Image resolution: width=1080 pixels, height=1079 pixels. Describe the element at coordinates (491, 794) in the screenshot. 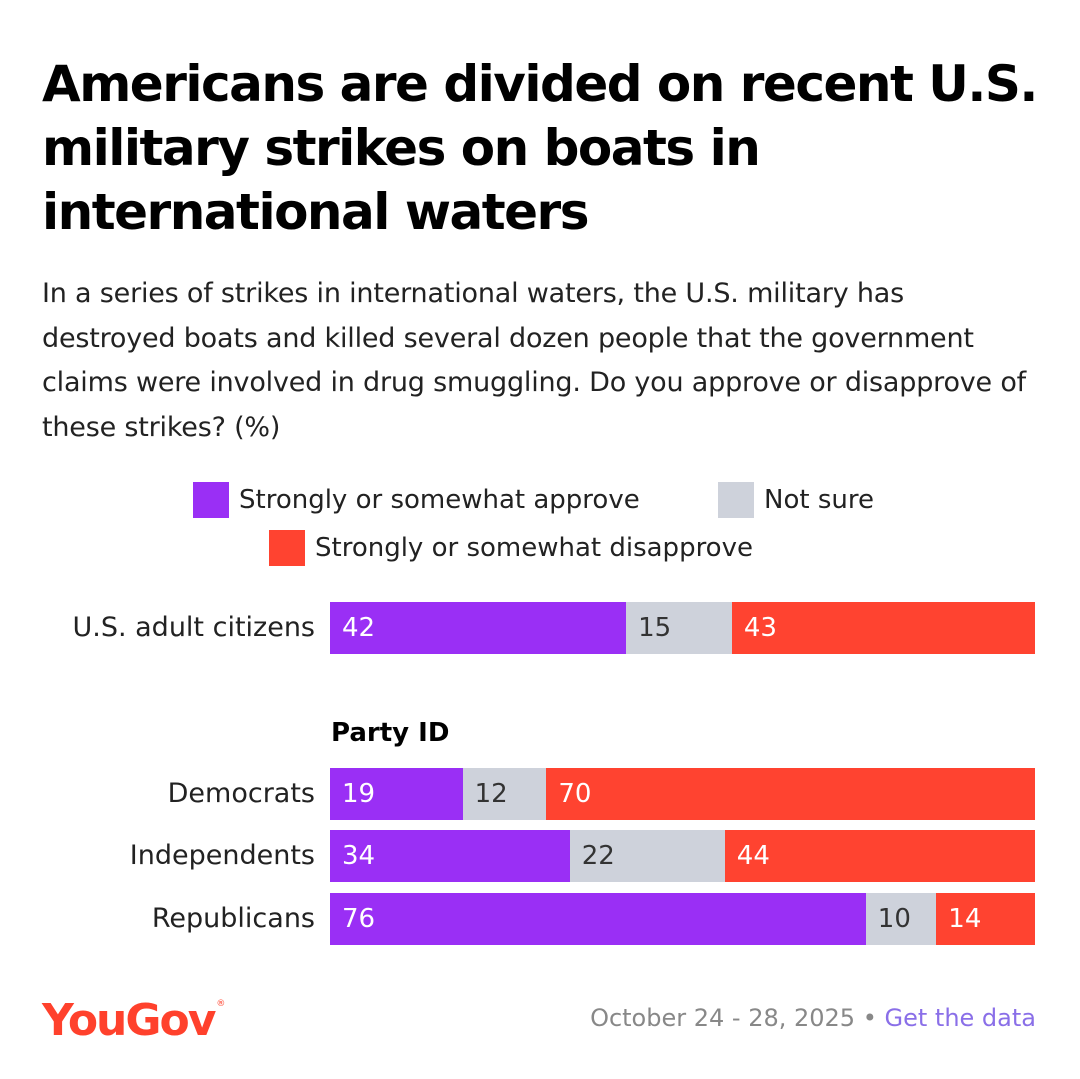

I see `data-label-not-sure: 12` at that location.